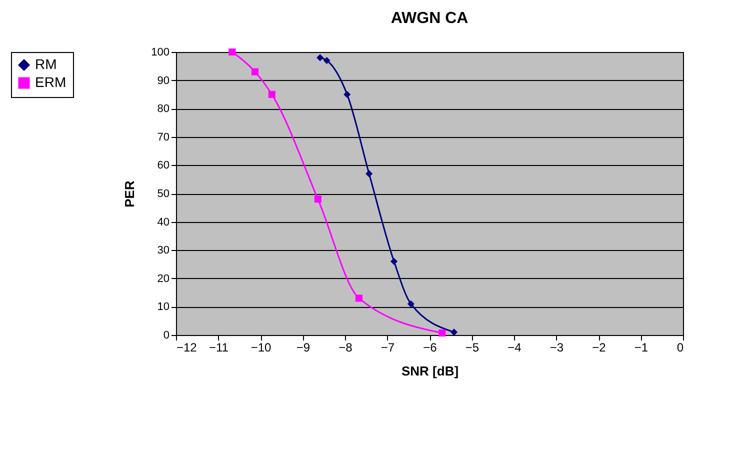 The image size is (735, 469). I want to click on y-tick-label: 10, so click(163, 307).